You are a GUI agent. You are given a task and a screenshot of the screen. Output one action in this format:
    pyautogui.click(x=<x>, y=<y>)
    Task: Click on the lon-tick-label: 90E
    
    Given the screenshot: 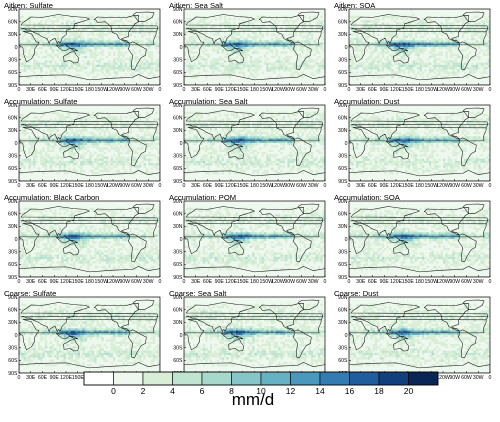 What is the action you would take?
    pyautogui.click(x=55, y=90)
    